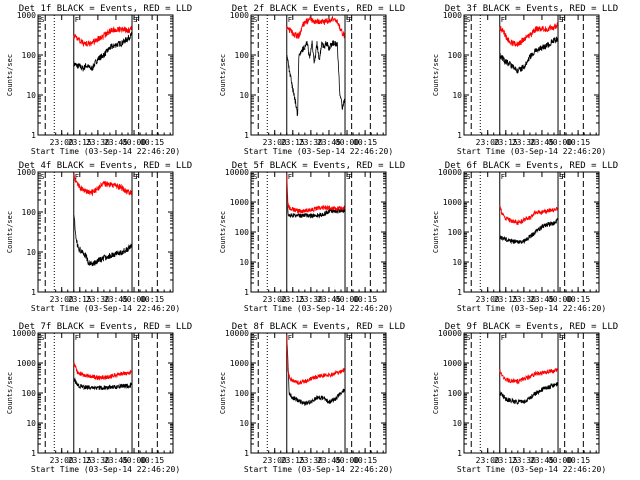 The width and height of the screenshot is (640, 480). I want to click on panel-title: Det 5f BLACK = Events, RED = LLD, so click(318, 166).